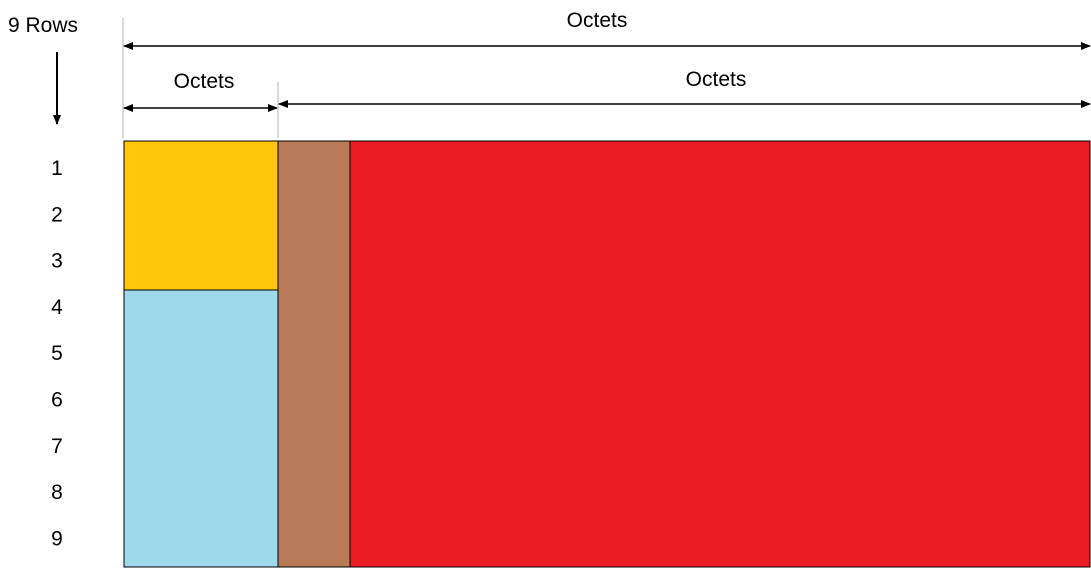  What do you see at coordinates (597, 20) in the screenshot?
I see `top-span-label: Octets` at bounding box center [597, 20].